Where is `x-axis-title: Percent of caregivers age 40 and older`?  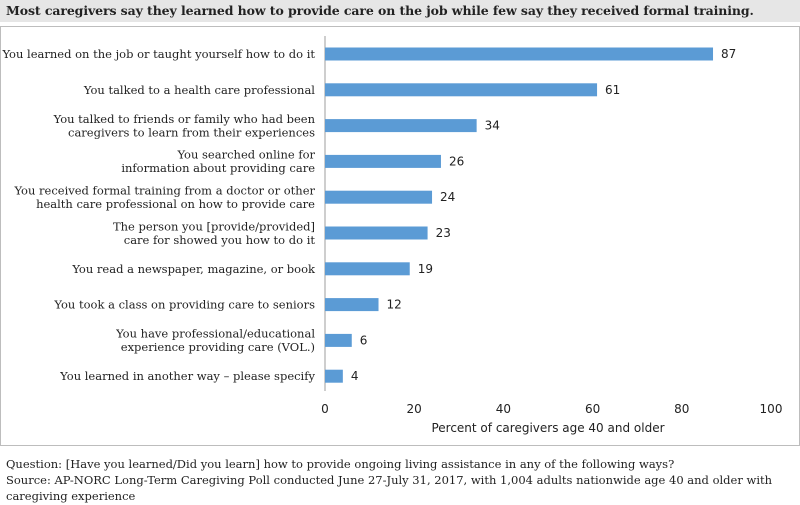 x-axis-title: Percent of caregivers age 40 and older is located at coordinates (547, 428).